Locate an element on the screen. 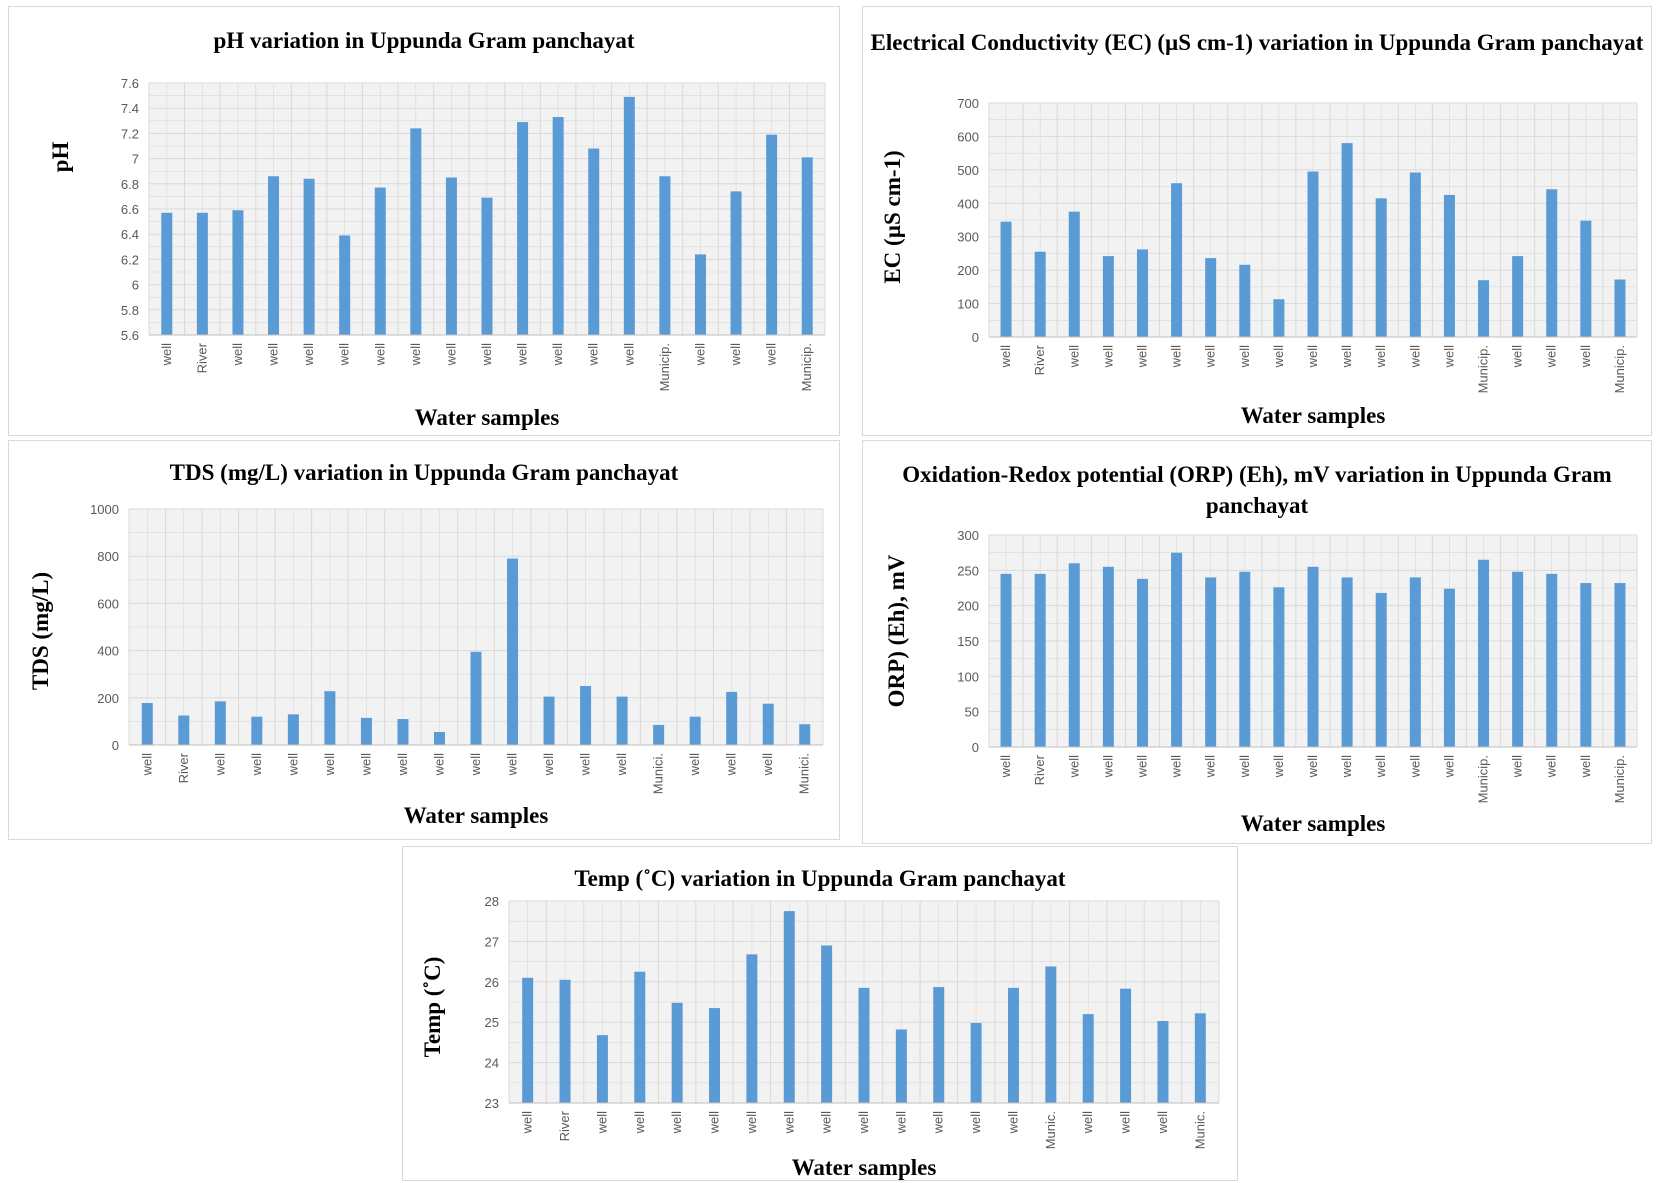 The height and width of the screenshot is (1183, 1660). ph-y-tick-label: 6.6 is located at coordinates (130, 209).